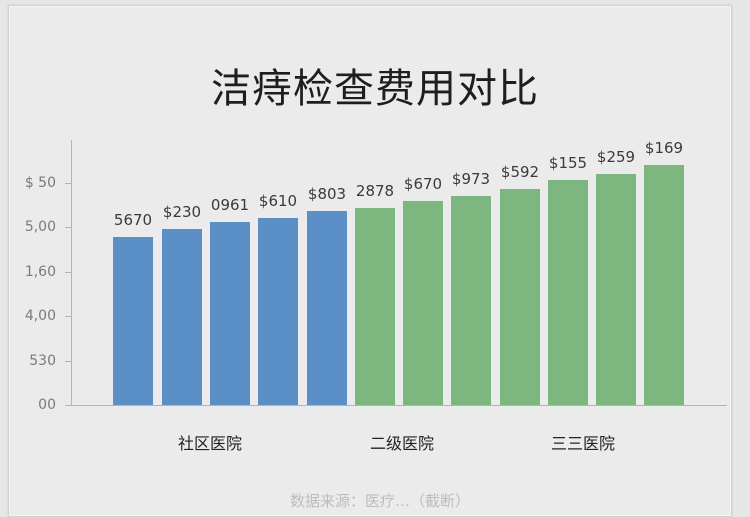 This screenshot has height=517, width=750. Describe the element at coordinates (375, 89) in the screenshot. I see `chart-title: 洁痔检查费用对比` at that location.